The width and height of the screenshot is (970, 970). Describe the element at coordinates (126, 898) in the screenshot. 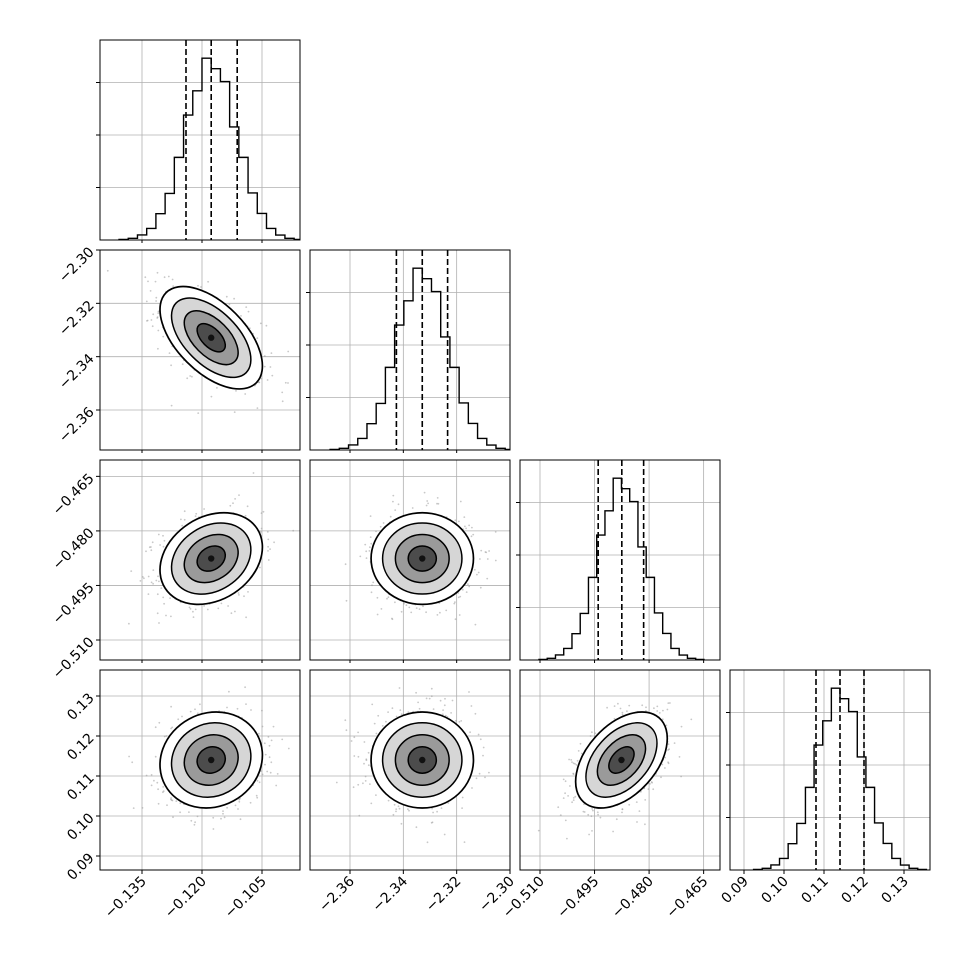

I see `x-tick-label-0-0: −0.135` at that location.